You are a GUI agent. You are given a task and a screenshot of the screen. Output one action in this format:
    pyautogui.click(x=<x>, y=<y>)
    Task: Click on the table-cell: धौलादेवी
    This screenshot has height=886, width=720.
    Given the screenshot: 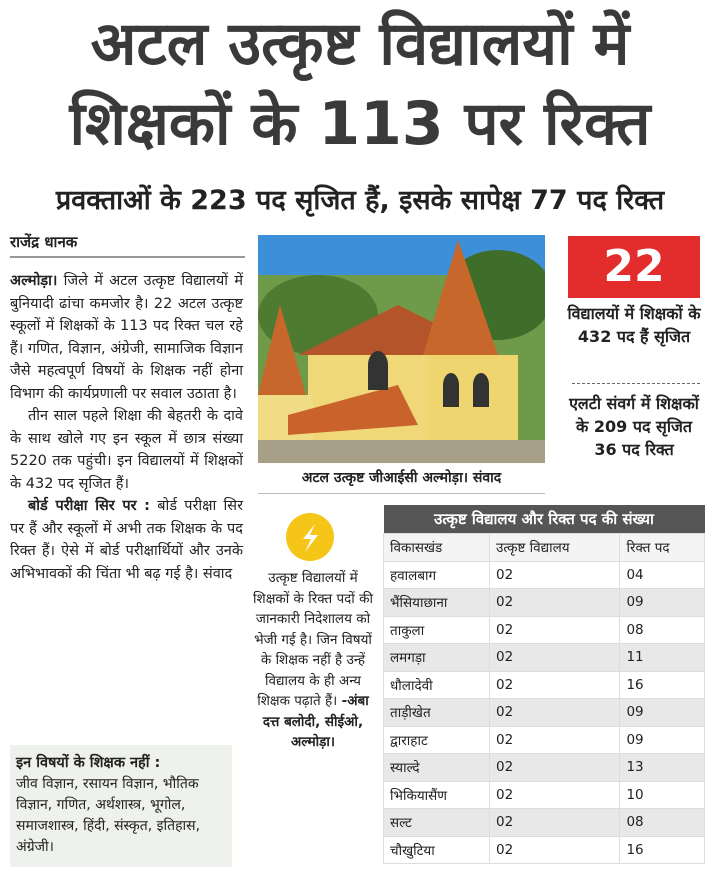 What is the action you would take?
    pyautogui.click(x=436, y=684)
    